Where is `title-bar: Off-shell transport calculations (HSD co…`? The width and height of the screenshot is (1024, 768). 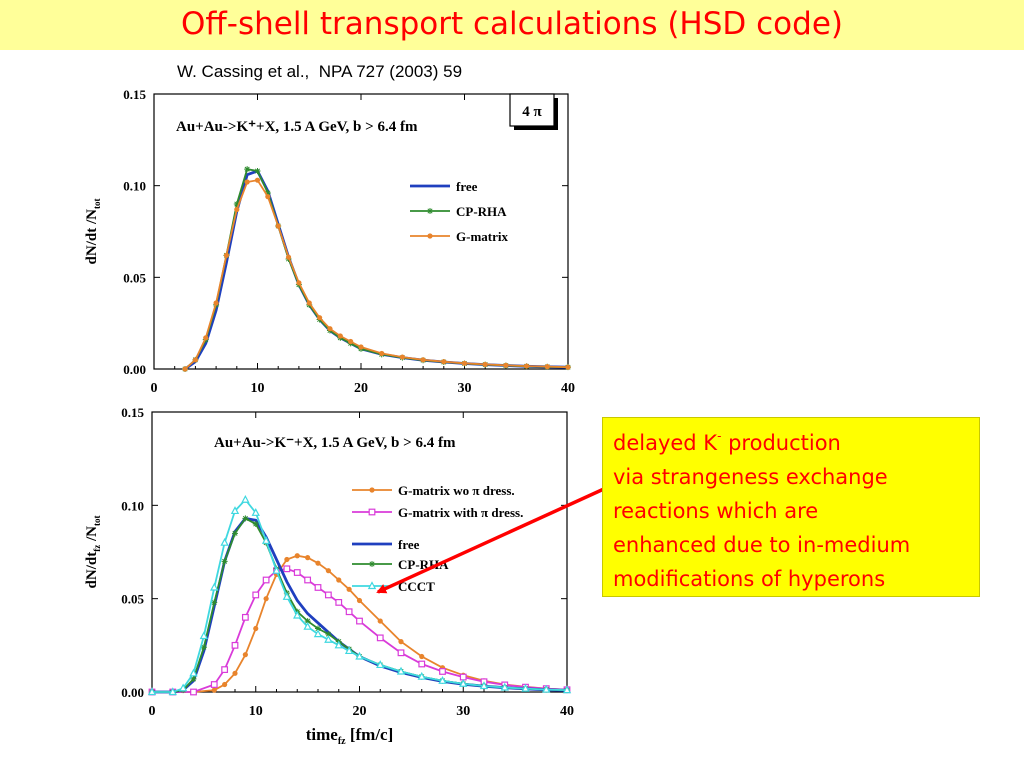
title-bar: Off-shell transport calculations (HSD co… is located at coordinates (512, 25).